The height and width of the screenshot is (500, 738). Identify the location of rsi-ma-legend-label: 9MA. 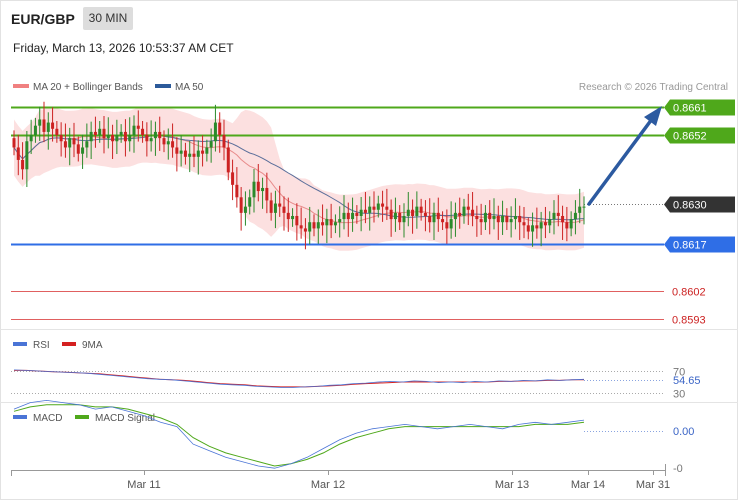
(92, 345).